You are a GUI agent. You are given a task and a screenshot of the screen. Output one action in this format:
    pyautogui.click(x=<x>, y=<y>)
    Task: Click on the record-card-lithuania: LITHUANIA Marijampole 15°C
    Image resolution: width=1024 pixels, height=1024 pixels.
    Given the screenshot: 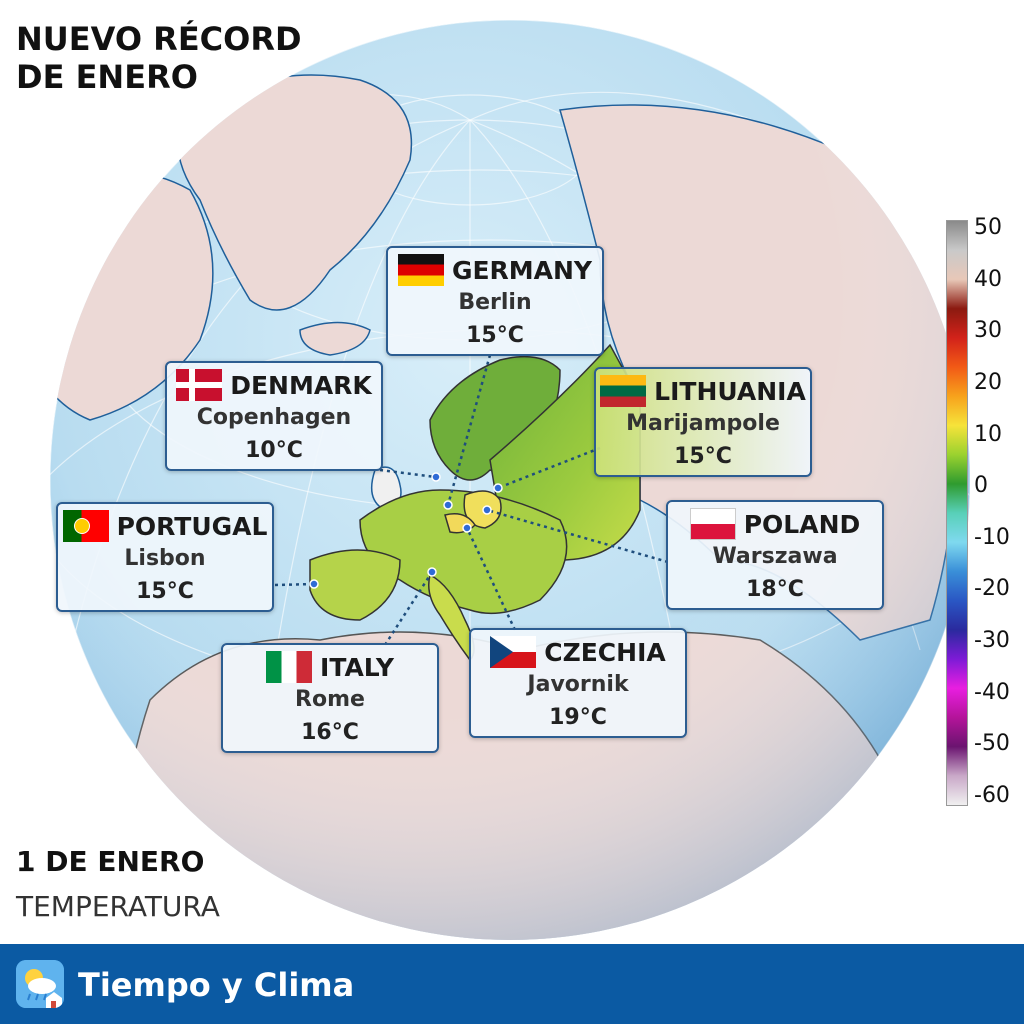 What is the action you would take?
    pyautogui.click(x=703, y=422)
    